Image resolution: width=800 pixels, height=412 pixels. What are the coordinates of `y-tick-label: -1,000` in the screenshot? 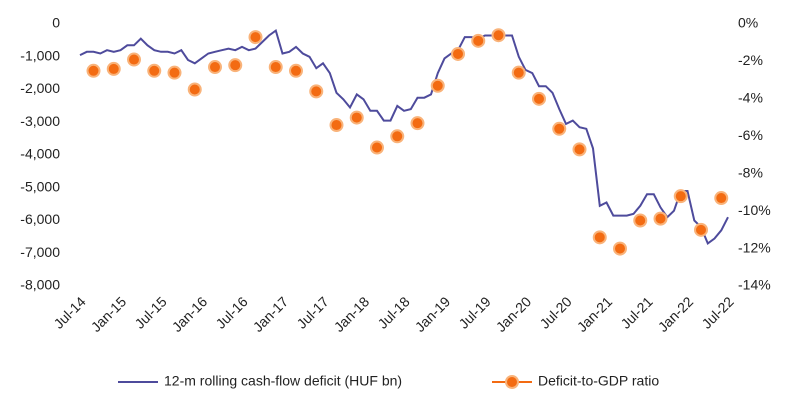 It's located at (40, 55).